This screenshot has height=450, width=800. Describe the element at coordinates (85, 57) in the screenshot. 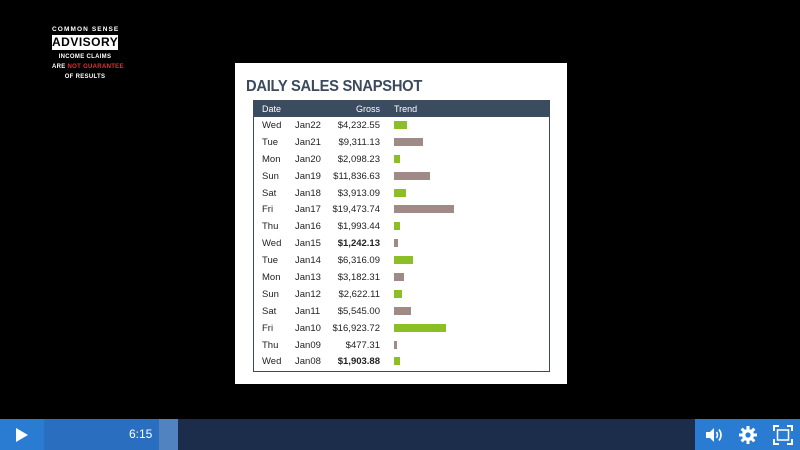

I see `disclaimer-line-1: INCOME CLAIMS` at that location.